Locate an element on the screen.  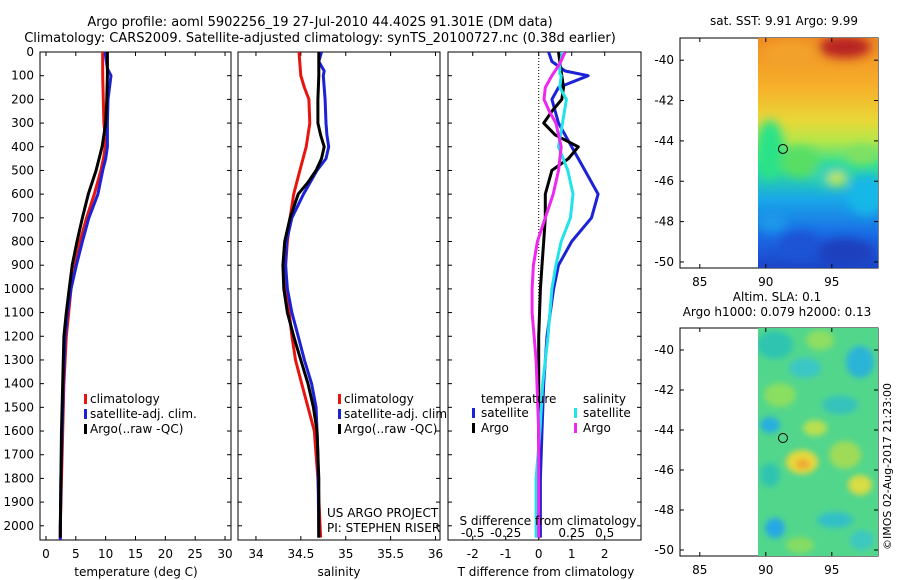
imos-side-label: ©IMOS 02-Aug-2017 21:23:00 is located at coordinates (887, 466).